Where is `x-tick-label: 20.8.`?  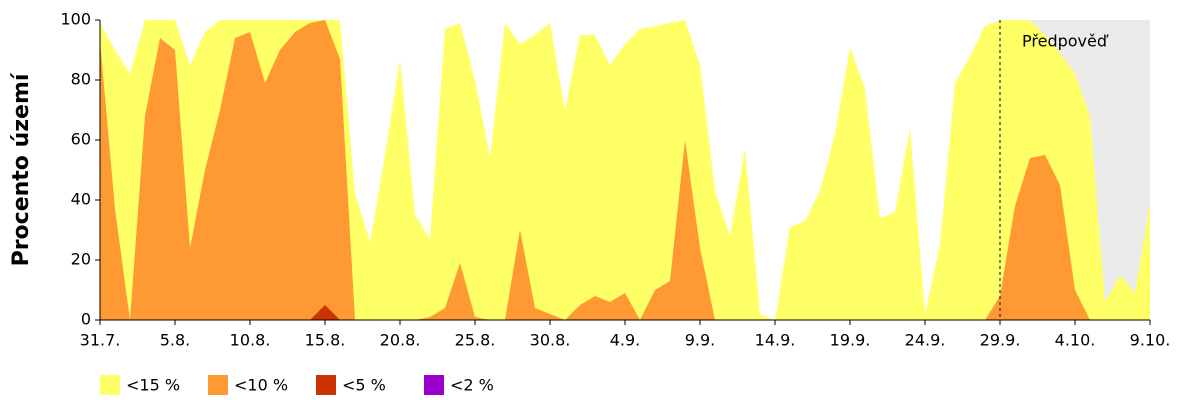 x-tick-label: 20.8. is located at coordinates (400, 340).